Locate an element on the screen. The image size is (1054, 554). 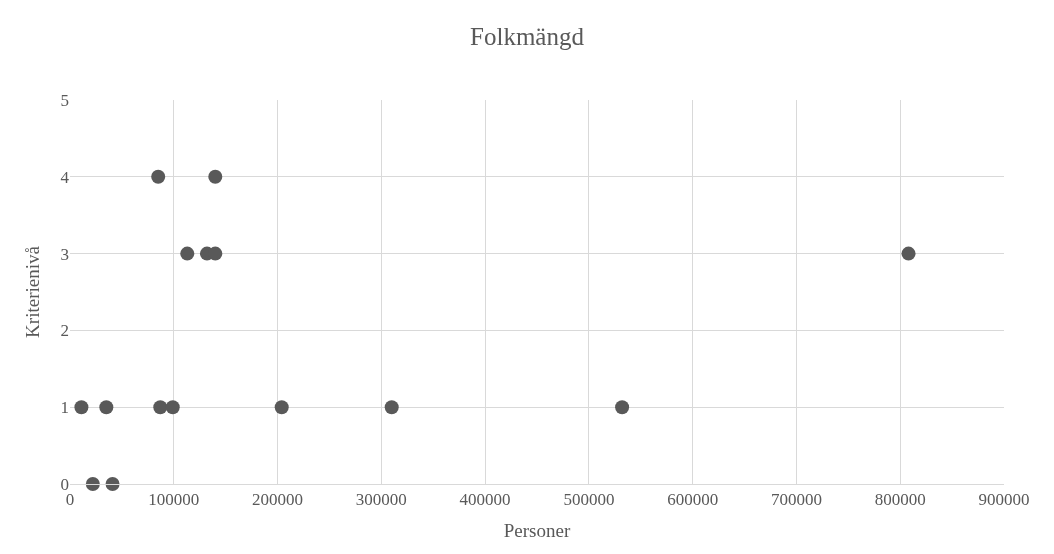
x-tick-label: 200000 is located at coordinates (278, 500).